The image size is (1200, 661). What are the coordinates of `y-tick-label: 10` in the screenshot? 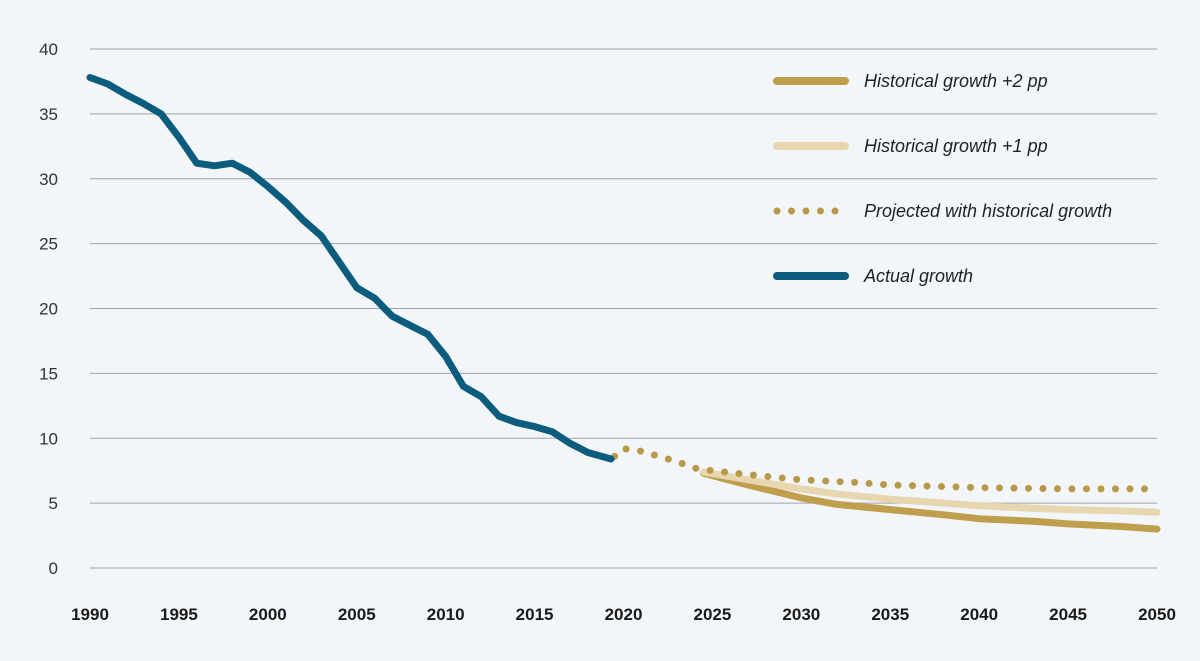 It's located at (48, 438).